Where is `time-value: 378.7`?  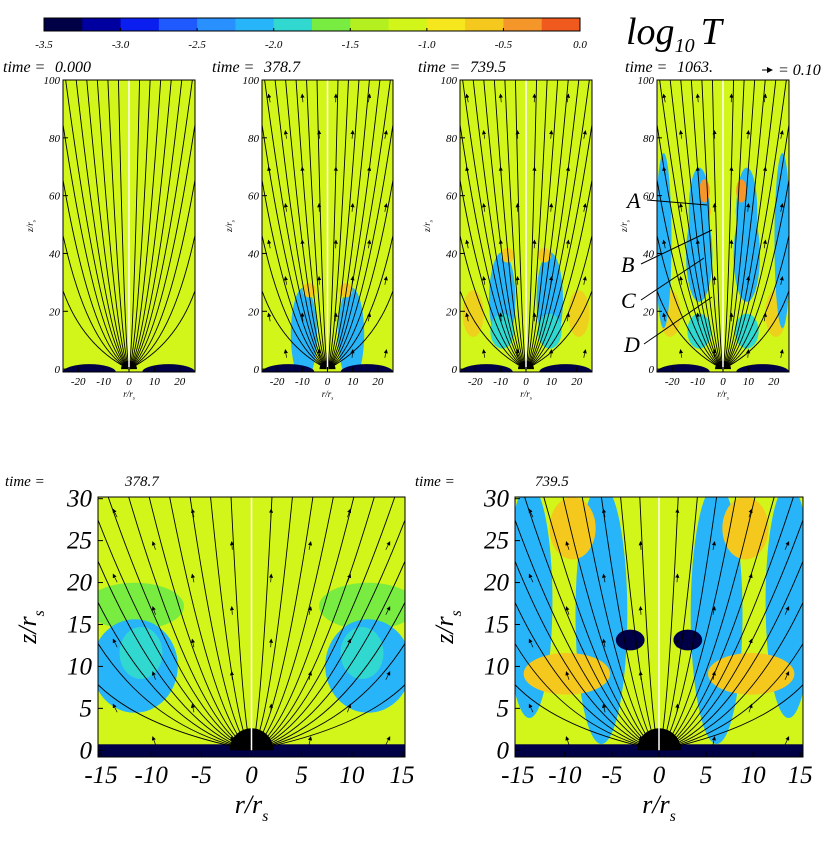
time-value: 378.7 is located at coordinates (142, 482).